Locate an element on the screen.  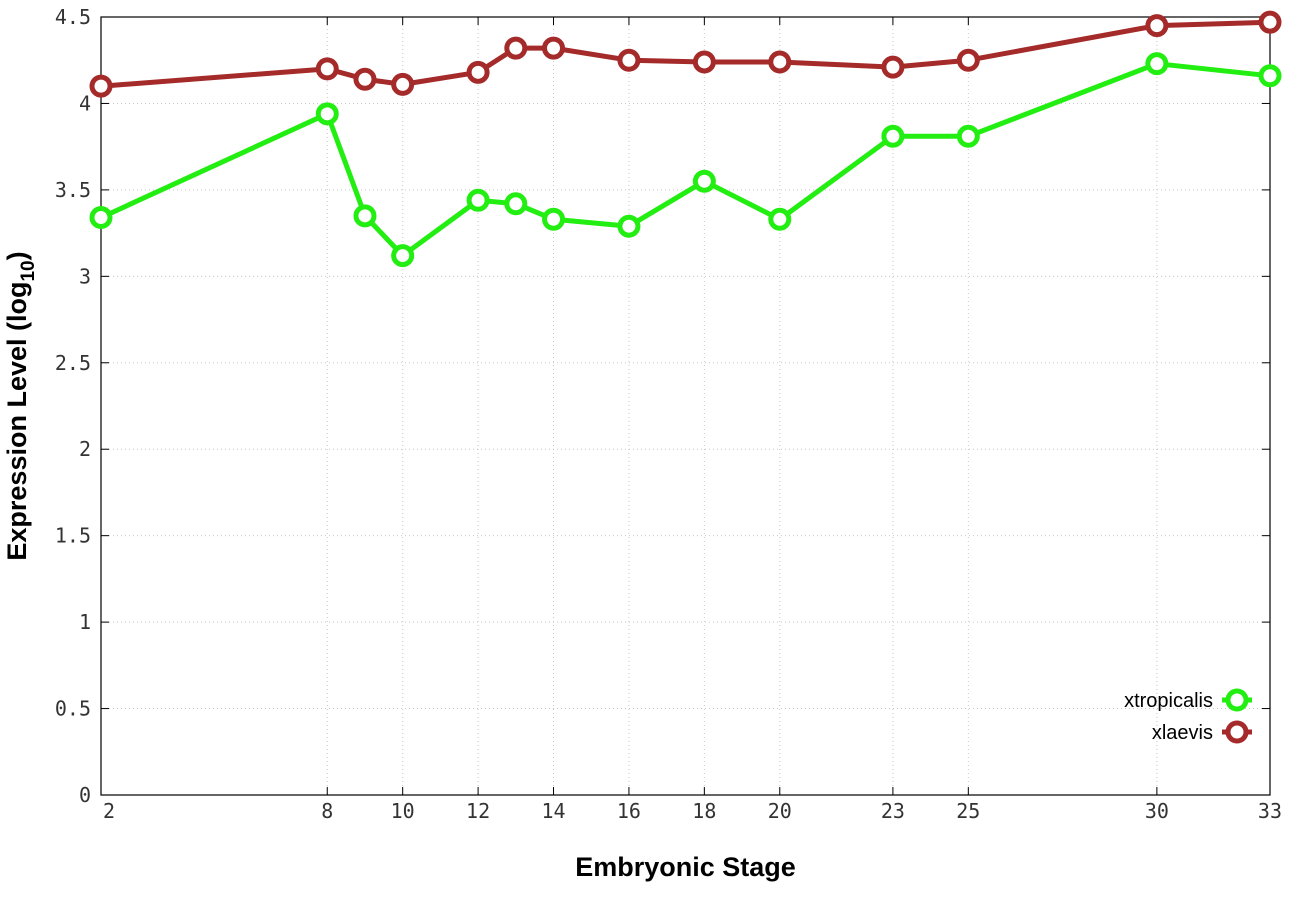
y-tick-label: 3.5 is located at coordinates (73, 190).